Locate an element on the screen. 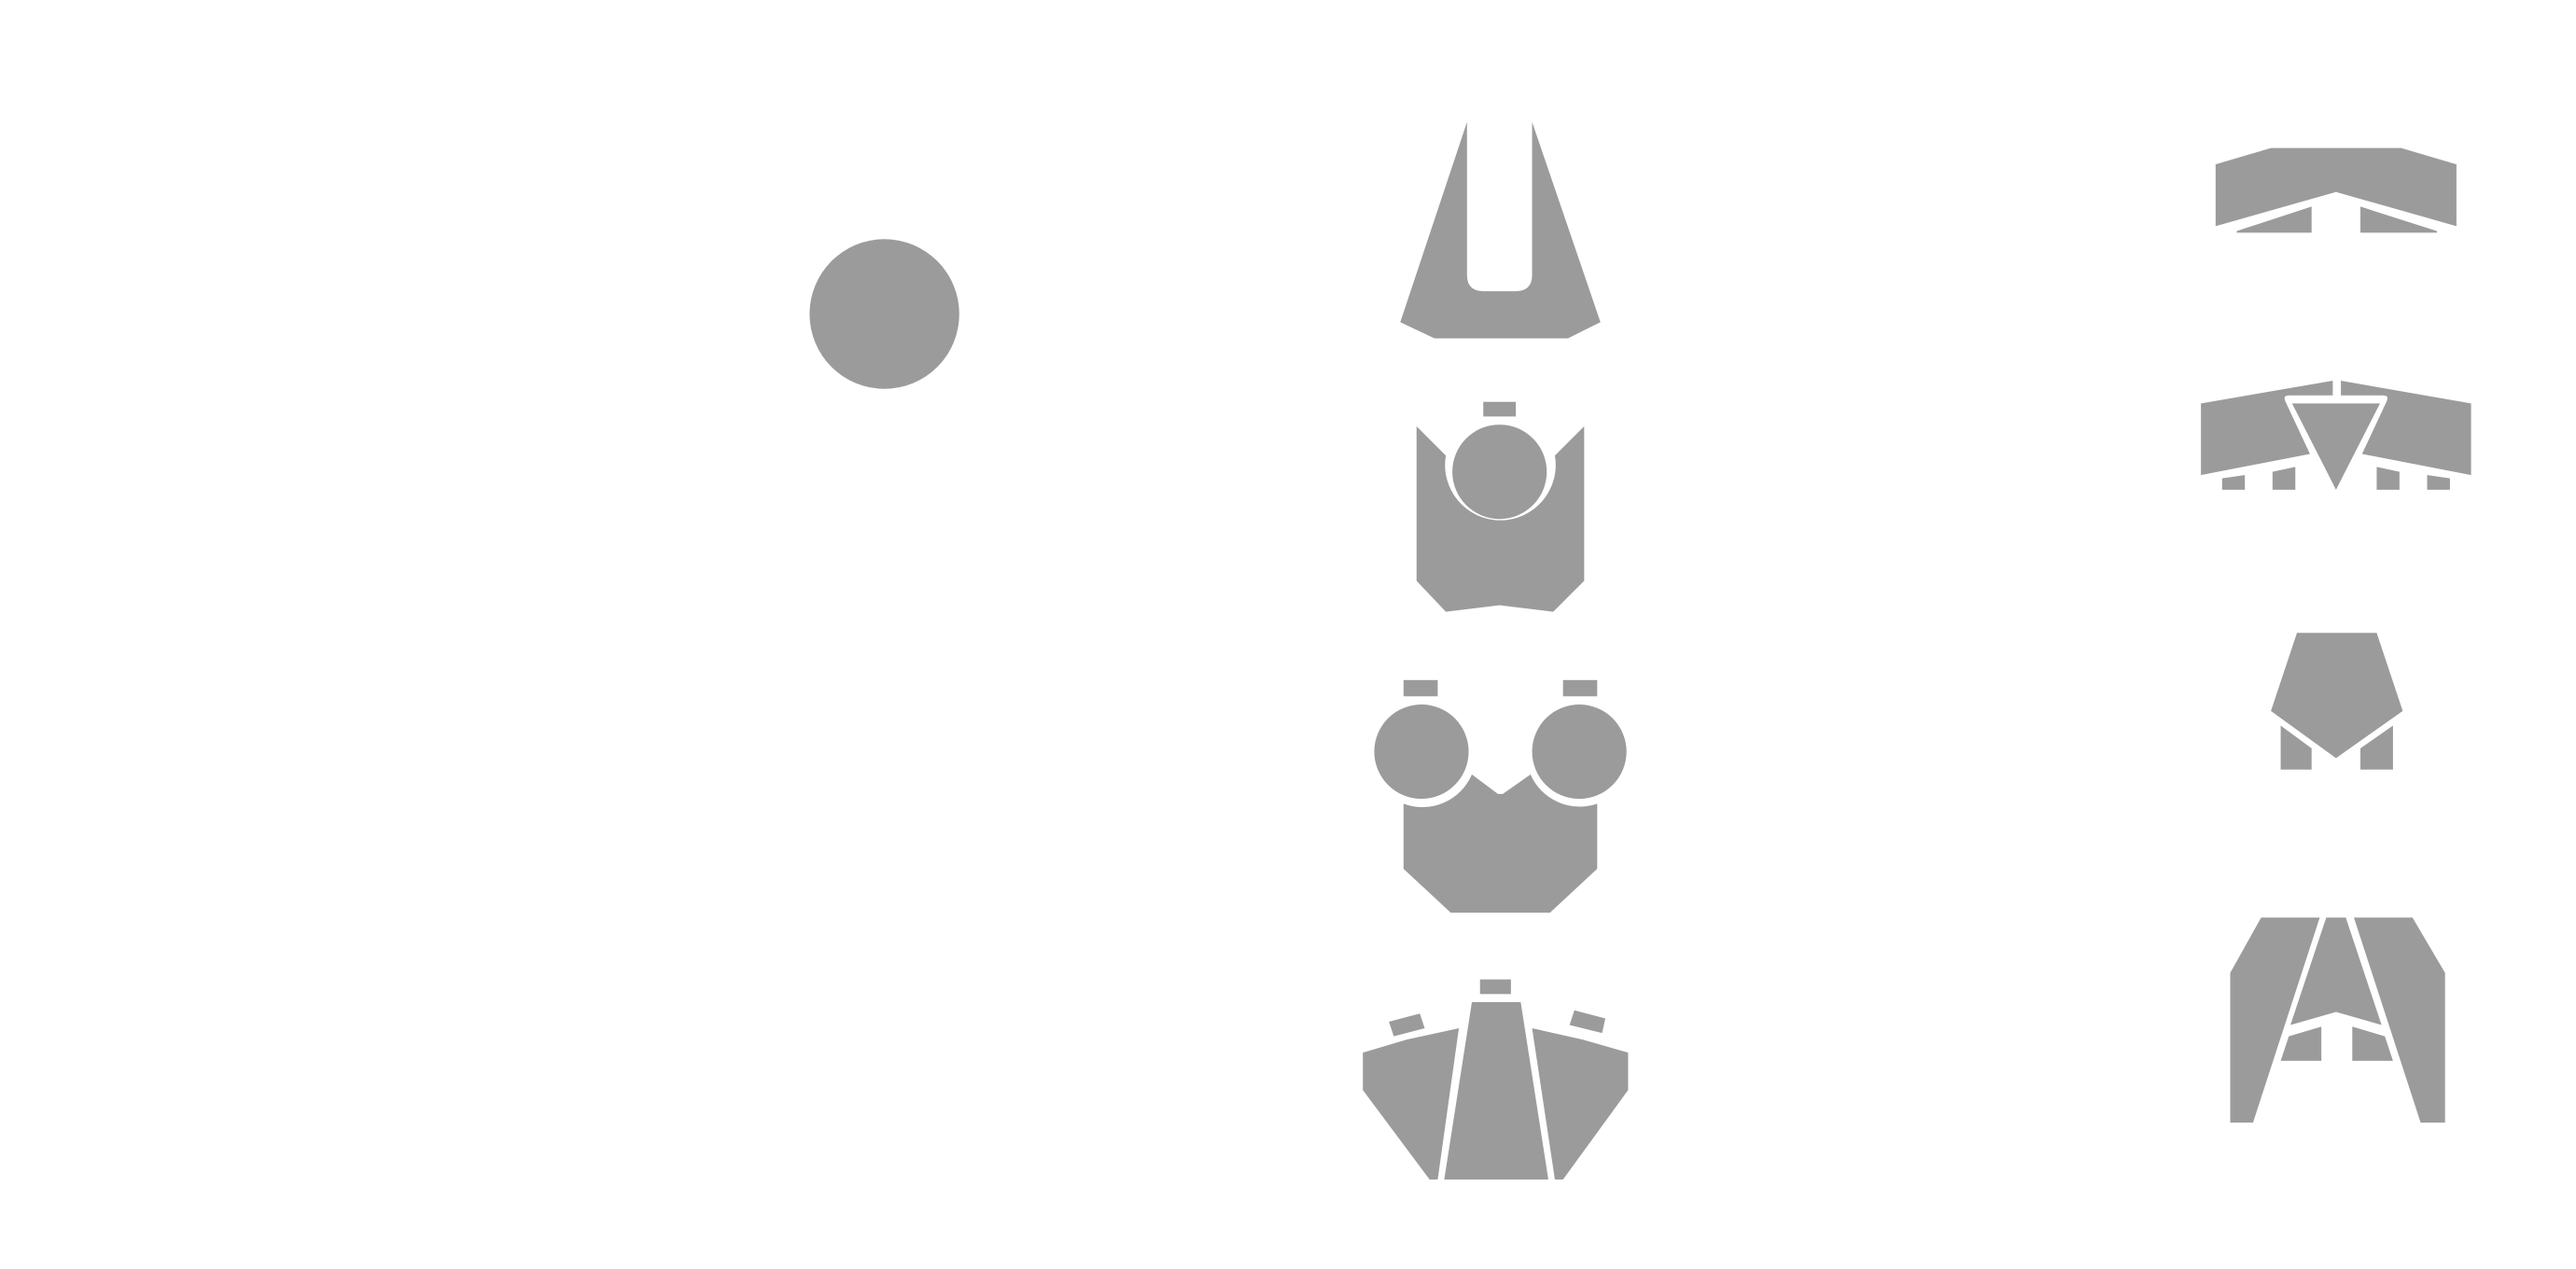 This screenshot has width=2576, height=1269. split-wing-piece is located at coordinates (2336, 436).